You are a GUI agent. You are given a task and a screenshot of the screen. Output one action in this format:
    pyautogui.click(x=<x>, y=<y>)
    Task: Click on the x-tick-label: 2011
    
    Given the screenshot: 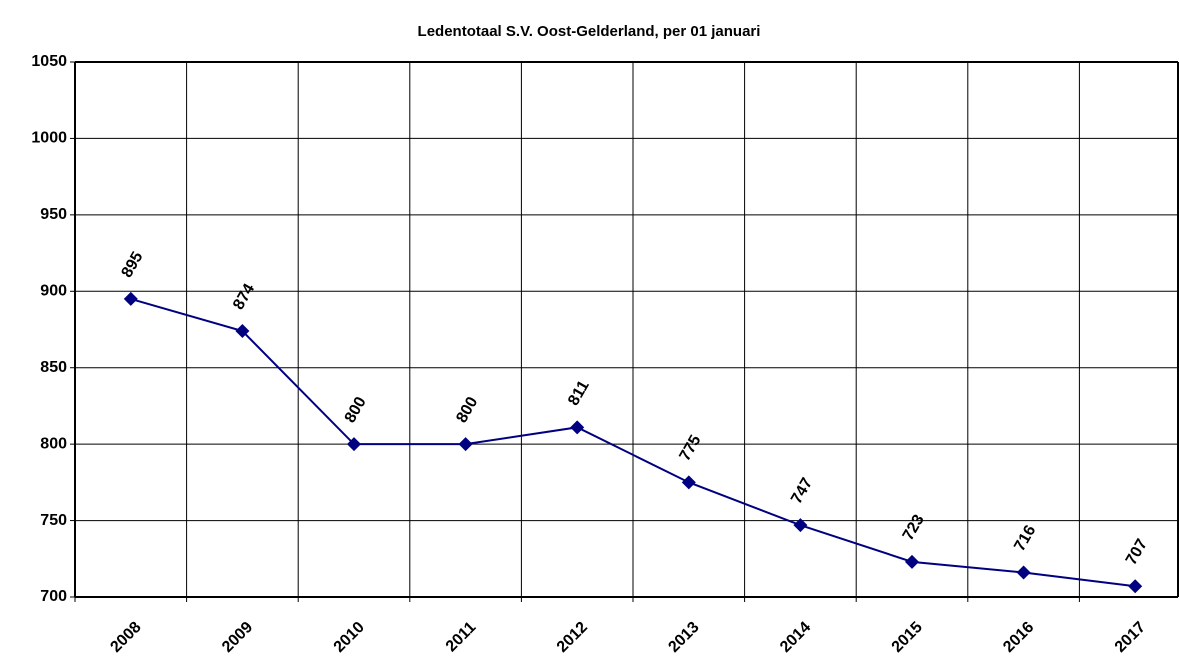 What is the action you would take?
    pyautogui.click(x=461, y=637)
    